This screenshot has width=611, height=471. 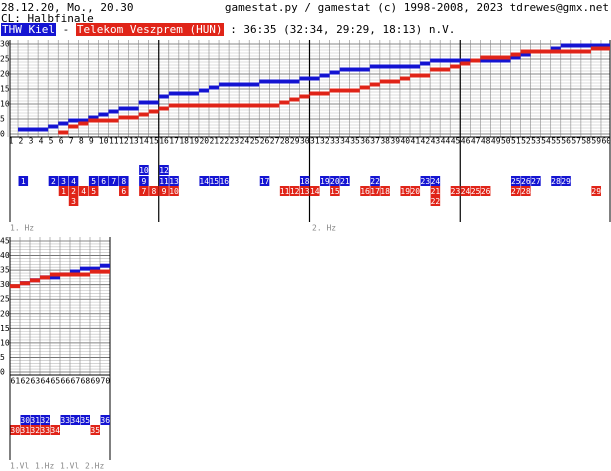 What do you see at coordinates (105, 420) in the screenshot?
I see `goal-number: 36` at bounding box center [105, 420].